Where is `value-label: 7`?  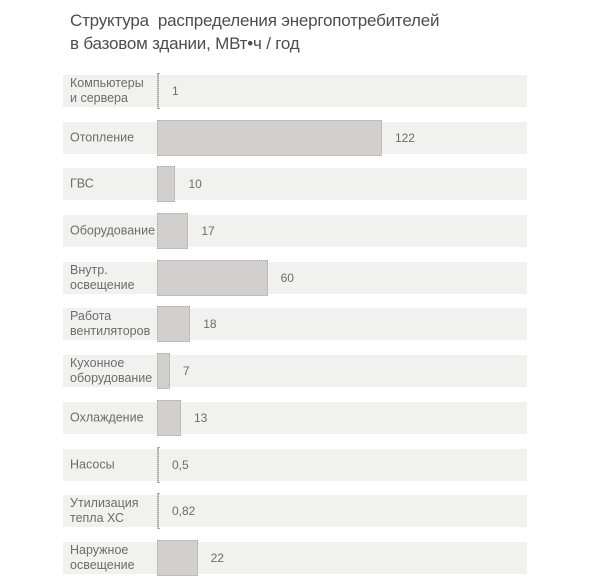 value-label: 7 is located at coordinates (186, 371).